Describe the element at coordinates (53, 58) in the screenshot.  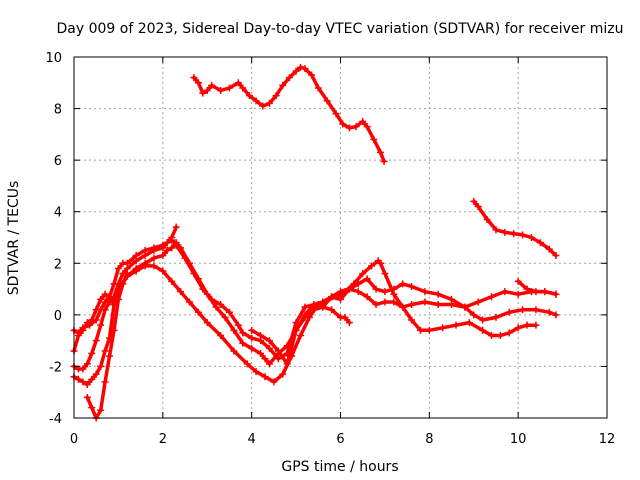
I see `y-tick-label: 10` at that location.